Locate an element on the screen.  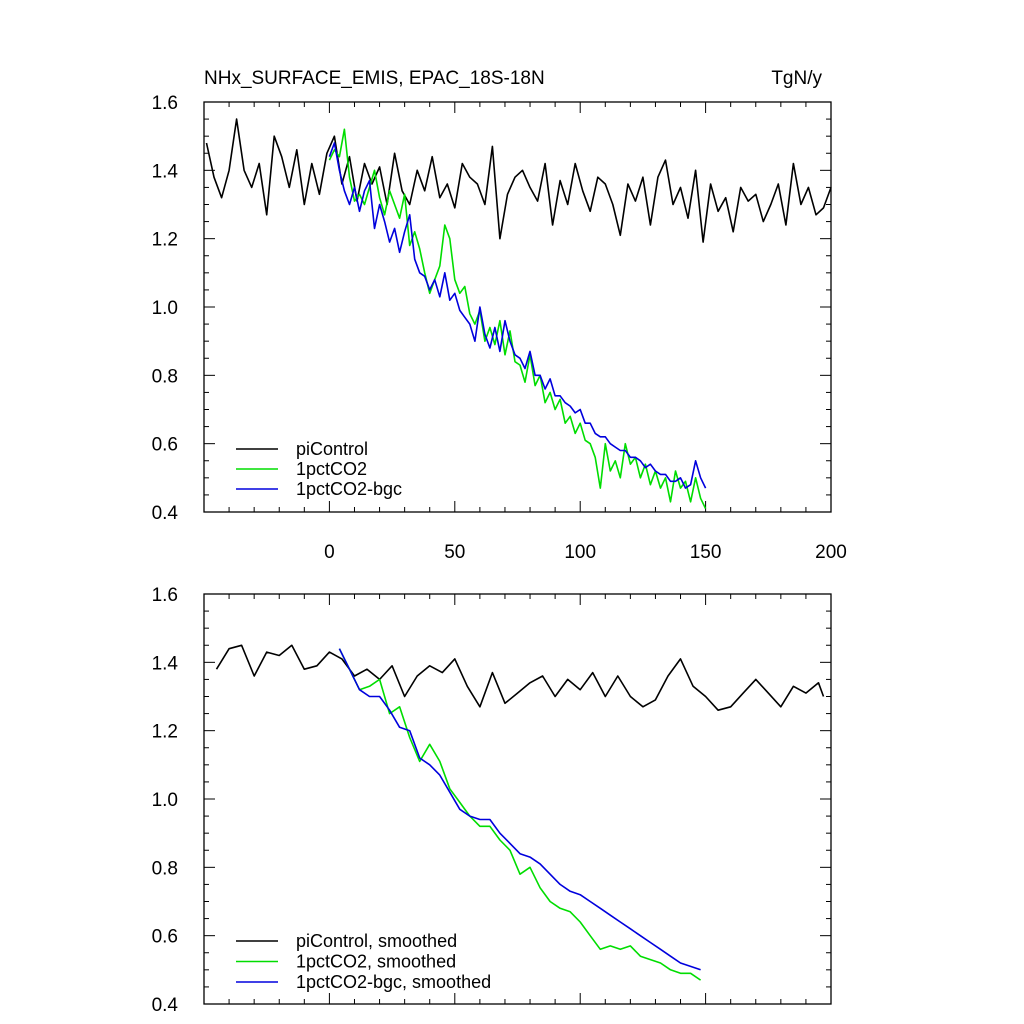
series-line-1pctco2-bgc-smoothed is located at coordinates (519, 809).